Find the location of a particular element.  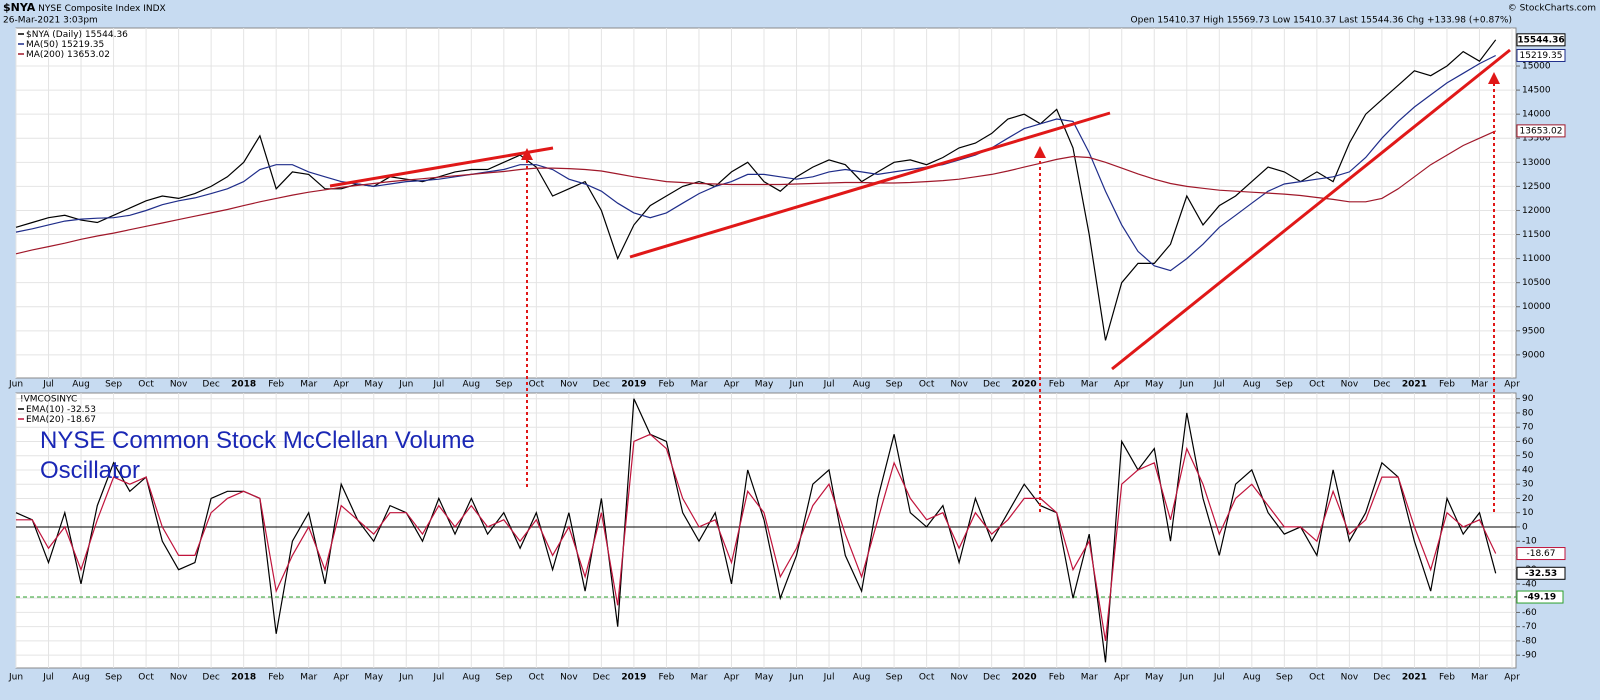

legend-name: EMA(10) is located at coordinates (45, 410).